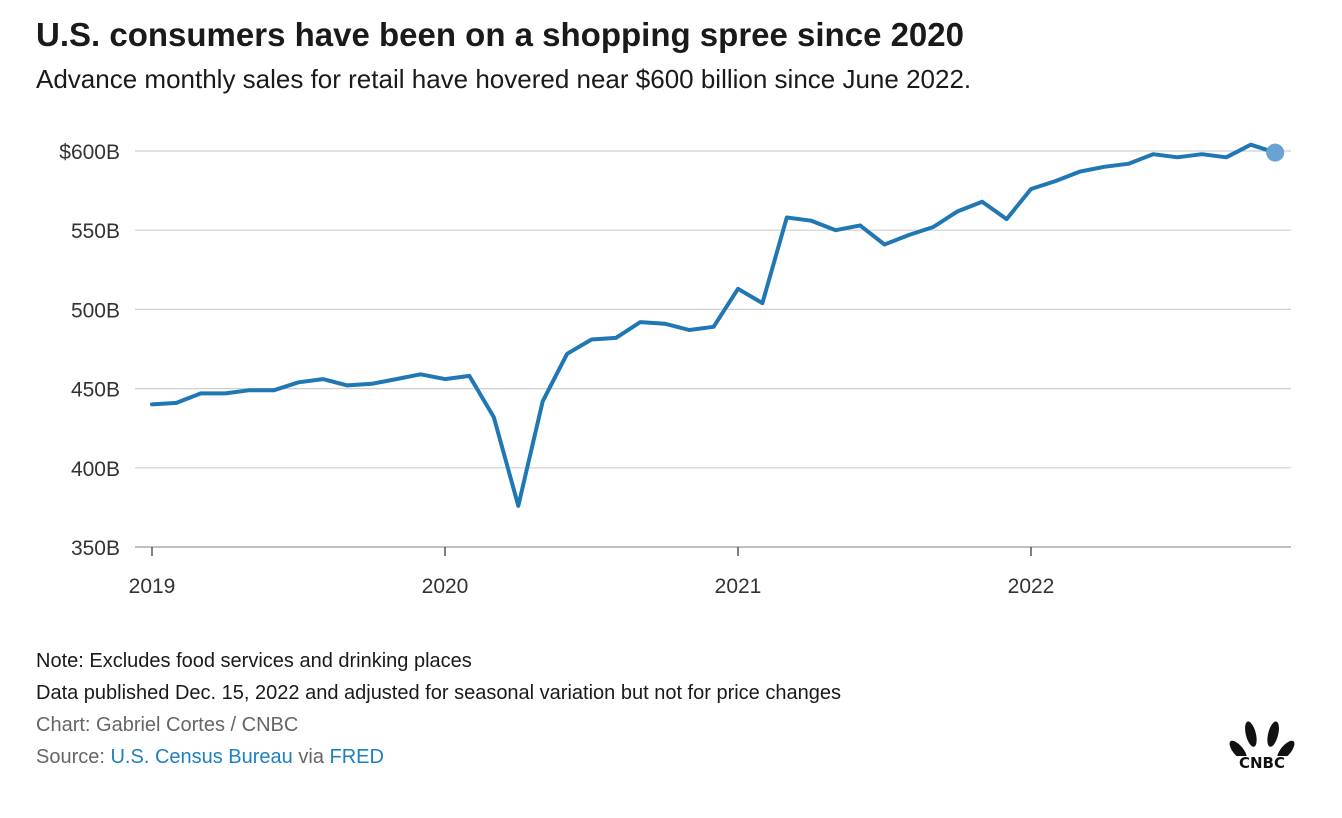 This screenshot has width=1342, height=818. What do you see at coordinates (167, 725) in the screenshot?
I see `credit-text: Chart: Gabriel Cortes / CNBC` at bounding box center [167, 725].